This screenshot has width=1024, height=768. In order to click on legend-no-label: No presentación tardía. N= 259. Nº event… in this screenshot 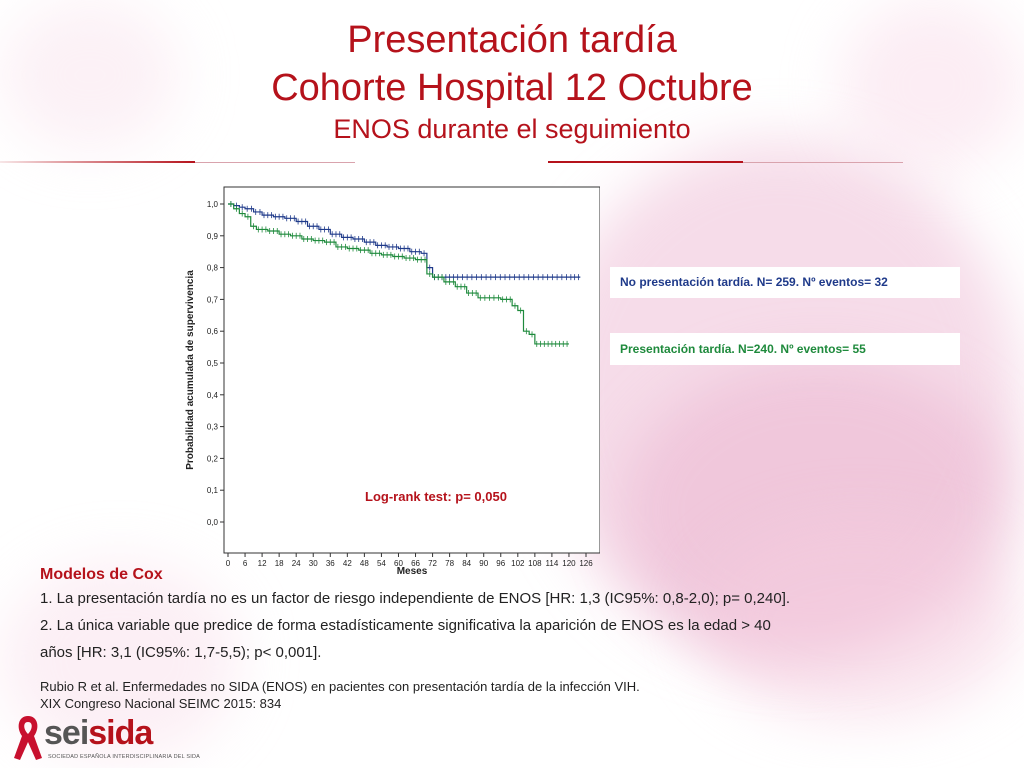, I will do `click(754, 282)`.